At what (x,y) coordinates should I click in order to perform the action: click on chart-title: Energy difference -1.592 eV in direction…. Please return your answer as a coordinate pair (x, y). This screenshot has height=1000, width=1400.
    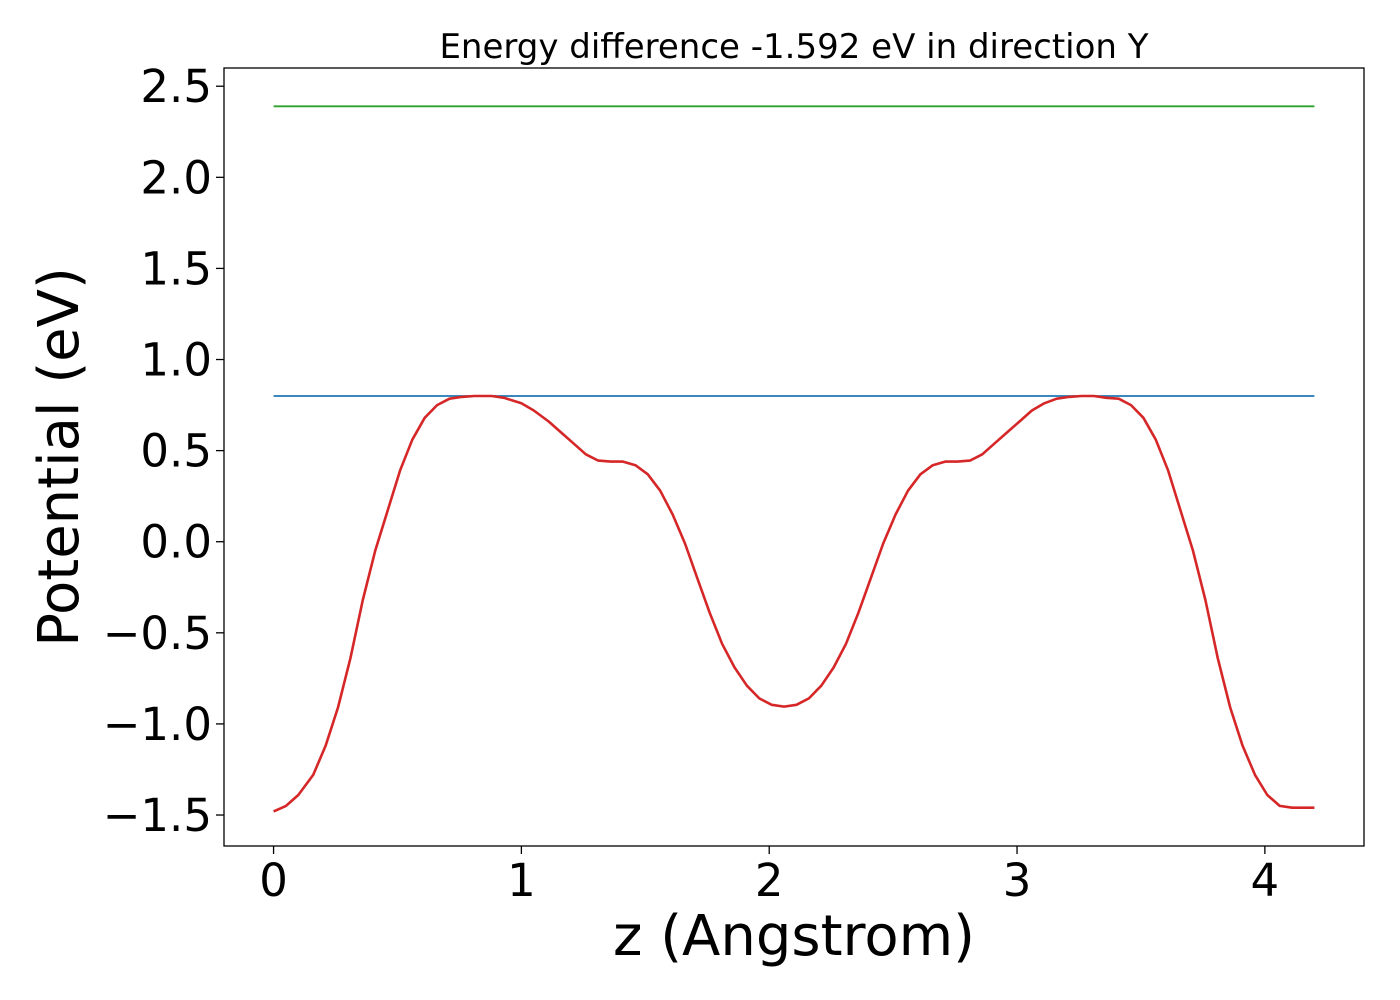
    Looking at the image, I should click on (793, 47).